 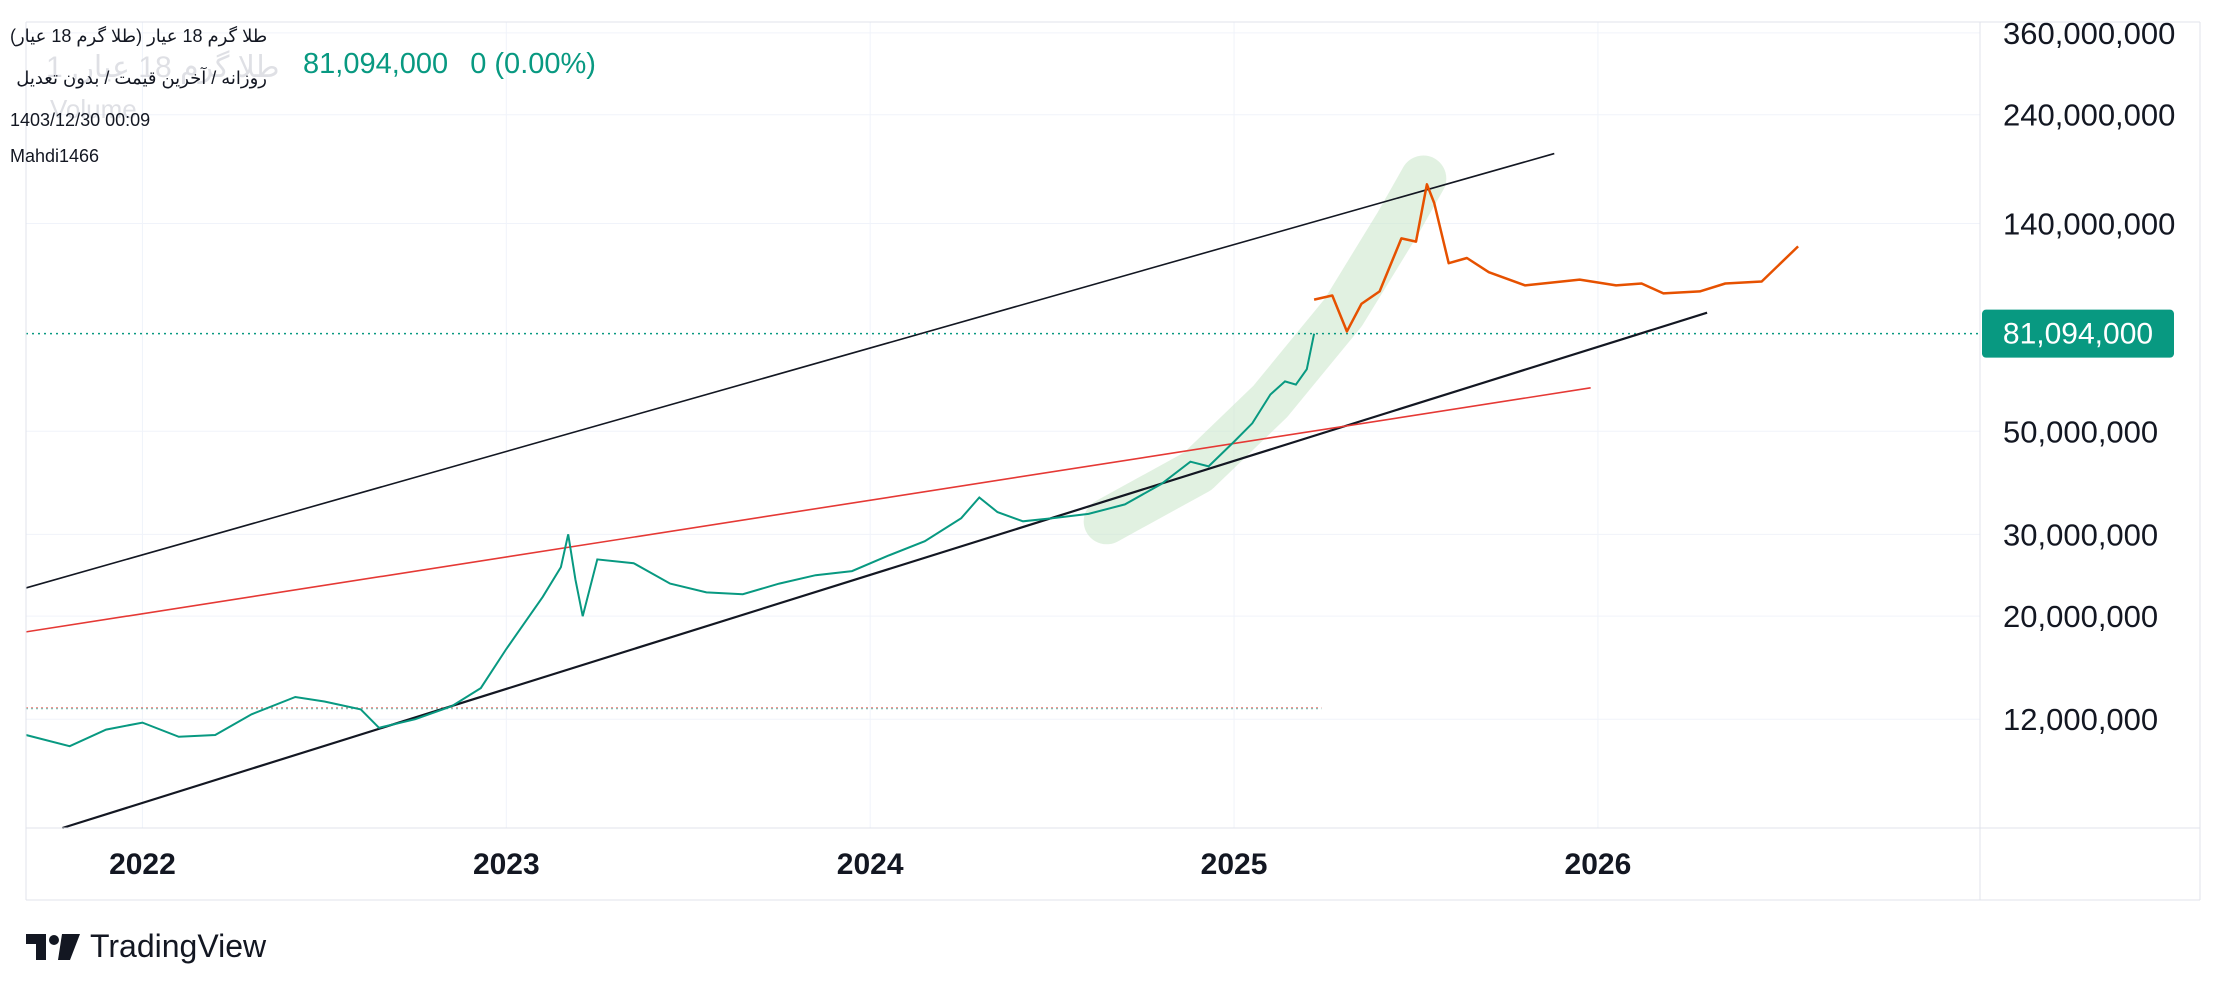 I want to click on x-tick-label: 2025, so click(x=1234, y=864).